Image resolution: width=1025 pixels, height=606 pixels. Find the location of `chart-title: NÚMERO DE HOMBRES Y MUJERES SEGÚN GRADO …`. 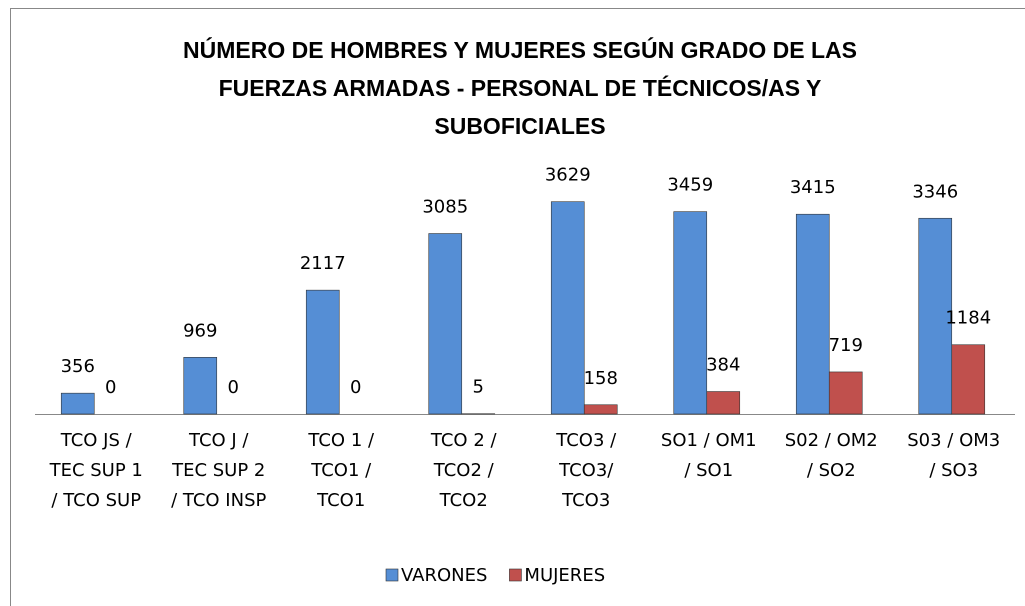

chart-title: NÚMERO DE HOMBRES Y MUJERES SEGÚN GRADO … is located at coordinates (520, 49).